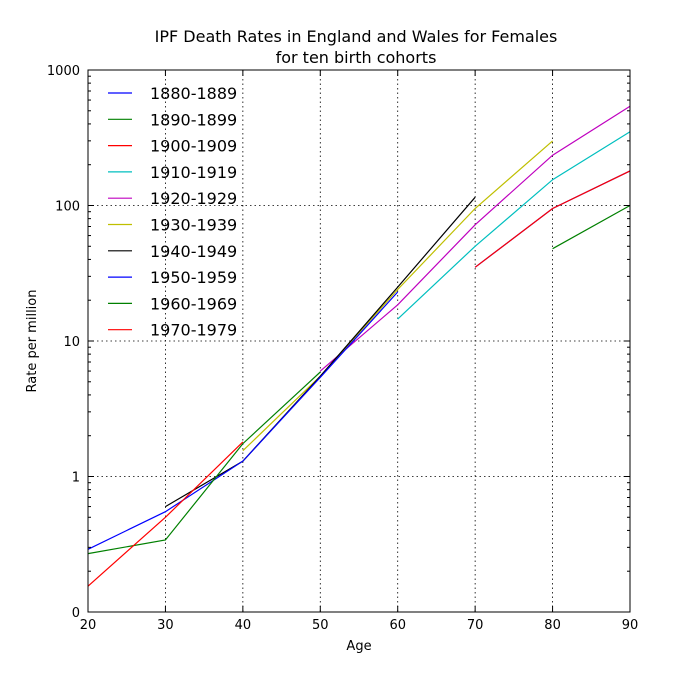 The height and width of the screenshot is (700, 700). Describe the element at coordinates (475, 625) in the screenshot. I see `x-tick-label: 70` at that location.